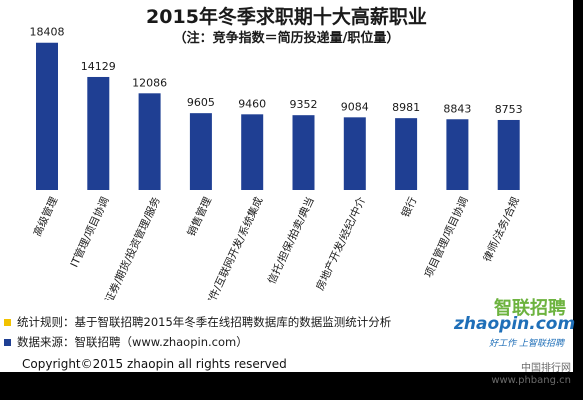  What do you see at coordinates (234, 247) in the screenshot?
I see `category-label-4: 软件/互联网开发/系统集成` at bounding box center [234, 247].